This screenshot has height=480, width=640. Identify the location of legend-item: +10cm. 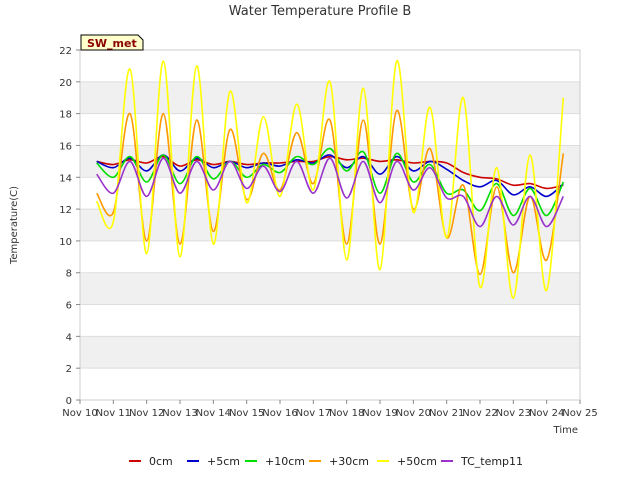
(275, 461).